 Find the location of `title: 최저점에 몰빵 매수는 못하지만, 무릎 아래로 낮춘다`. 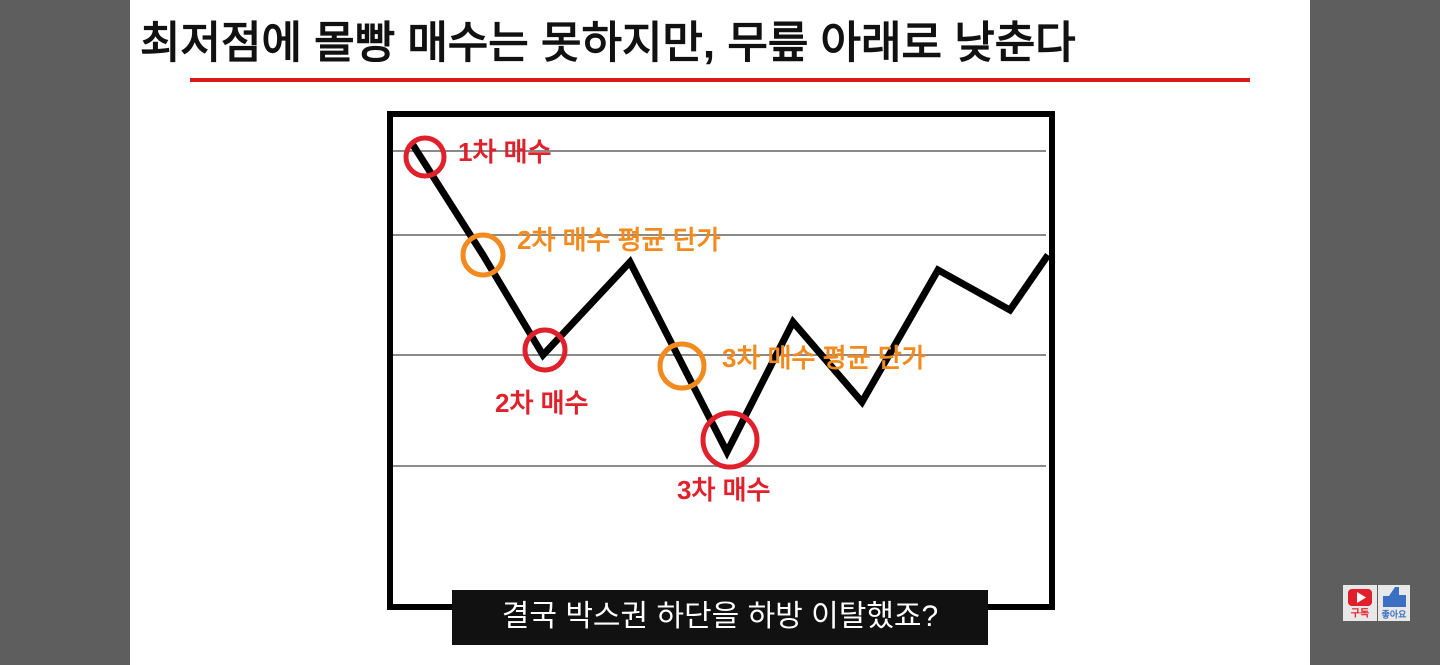

title: 최저점에 몰빵 매수는 못하지만, 무릎 아래로 낮춘다 is located at coordinates (608, 43).